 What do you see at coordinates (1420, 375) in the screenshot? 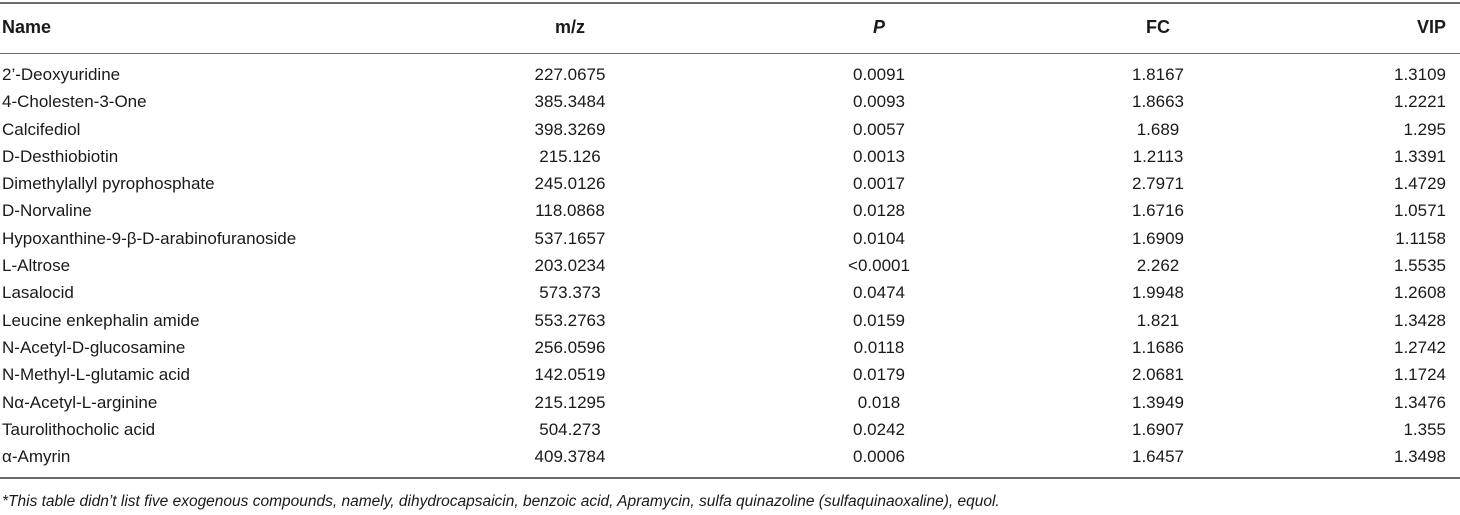
I see `cell-vip: 1.1724` at bounding box center [1420, 375].